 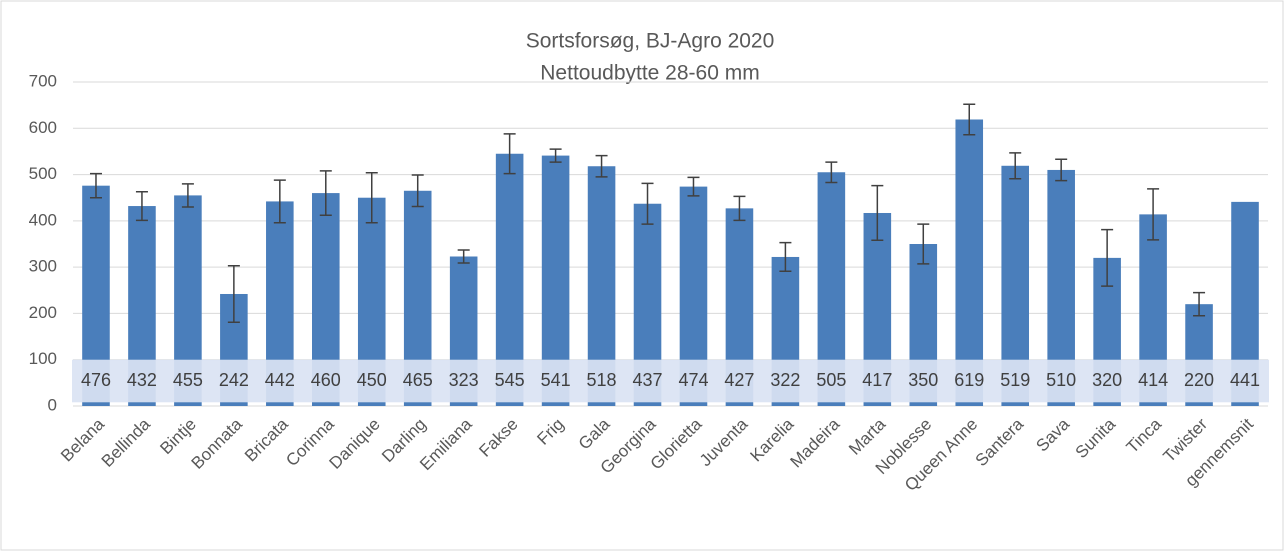 What do you see at coordinates (464, 380) in the screenshot?
I see `data-label: 323` at bounding box center [464, 380].